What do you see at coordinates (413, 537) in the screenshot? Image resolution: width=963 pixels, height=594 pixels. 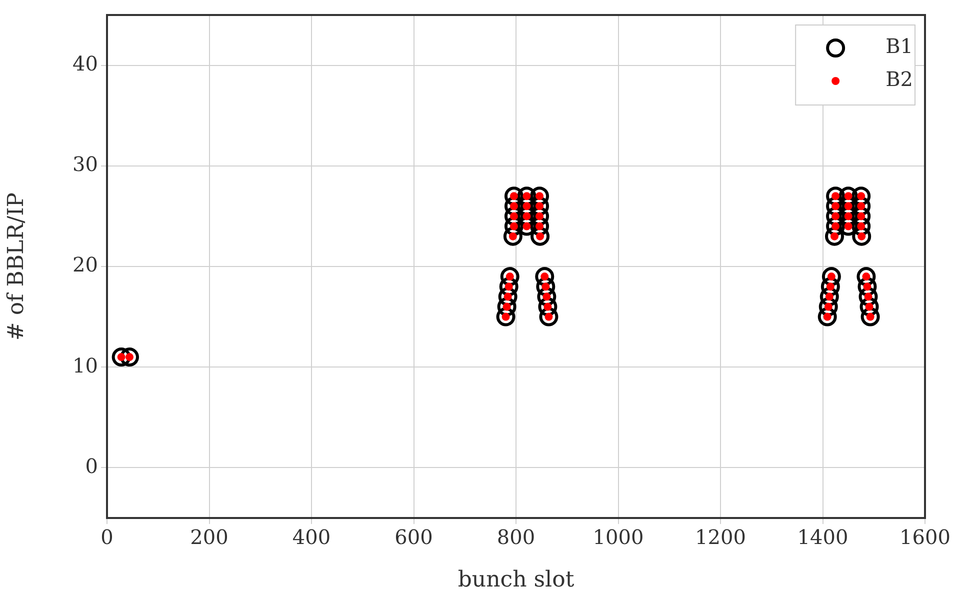 I see `x-tick-label: 600` at bounding box center [413, 537].